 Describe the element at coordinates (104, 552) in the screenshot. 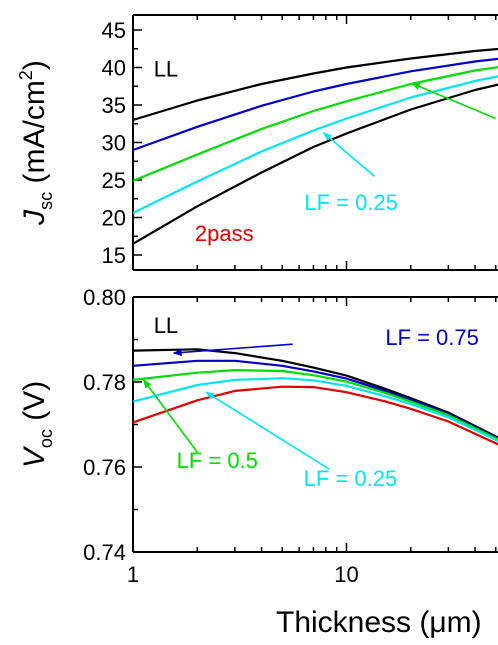

I see `y-tick-label: 0.74` at that location.